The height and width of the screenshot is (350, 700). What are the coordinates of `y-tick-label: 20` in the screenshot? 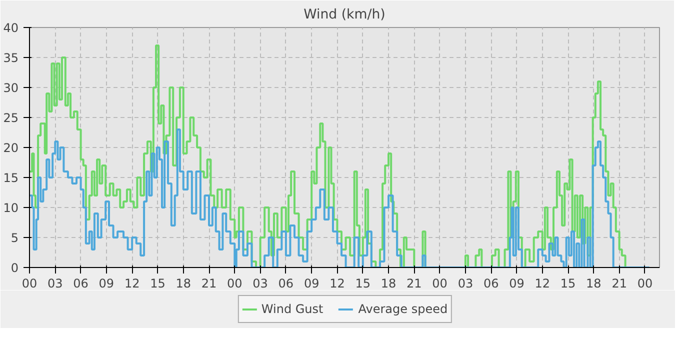 It's located at (11, 148).